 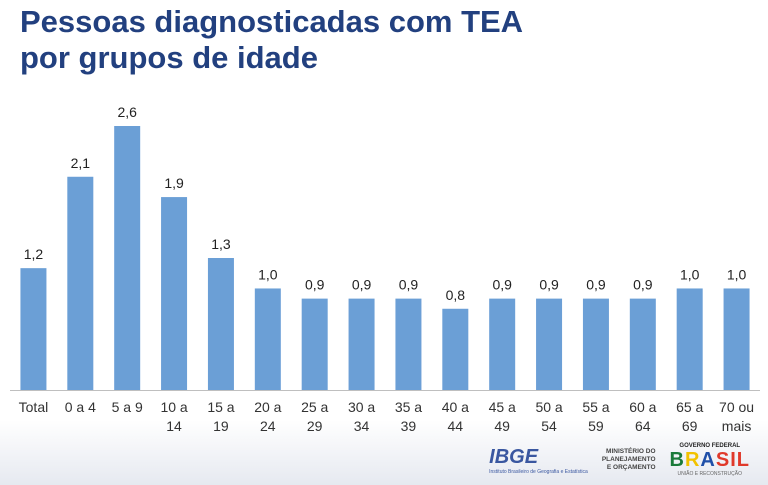 I want to click on data-label: 1,3, so click(x=221, y=244).